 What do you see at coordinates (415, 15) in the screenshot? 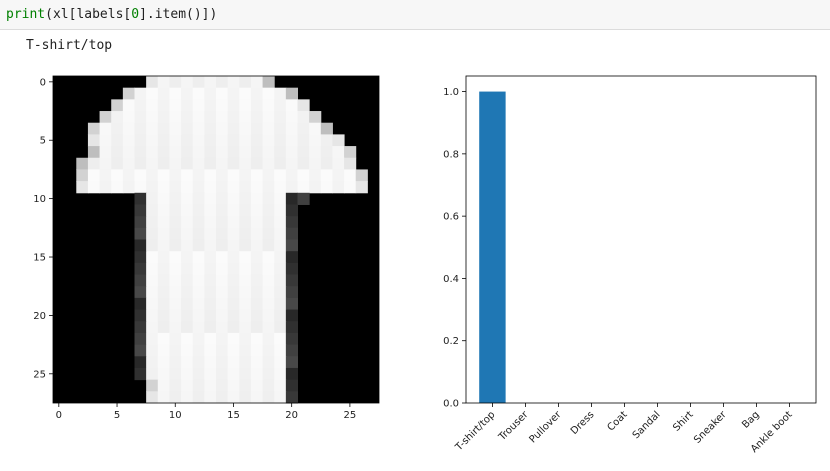
I see `code-cell: print(xl[labels[0].item()])` at bounding box center [415, 15].